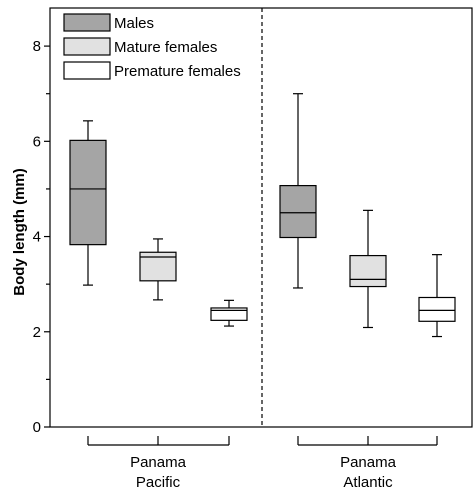 This screenshot has height=497, width=474. I want to click on legend-label: Mature females, so click(165, 47).